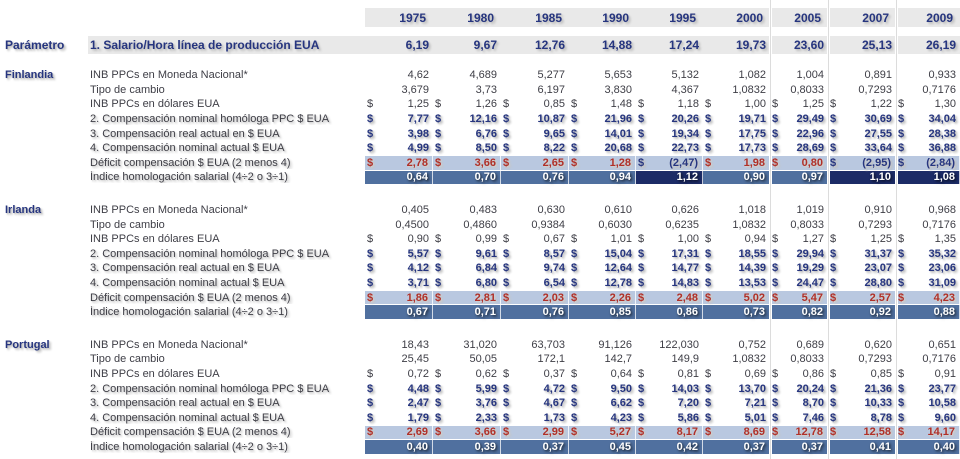 The height and width of the screenshot is (459, 960). What do you see at coordinates (736, 312) in the screenshot?
I see `cell-irlanda-indice-2000: 0,73` at bounding box center [736, 312].